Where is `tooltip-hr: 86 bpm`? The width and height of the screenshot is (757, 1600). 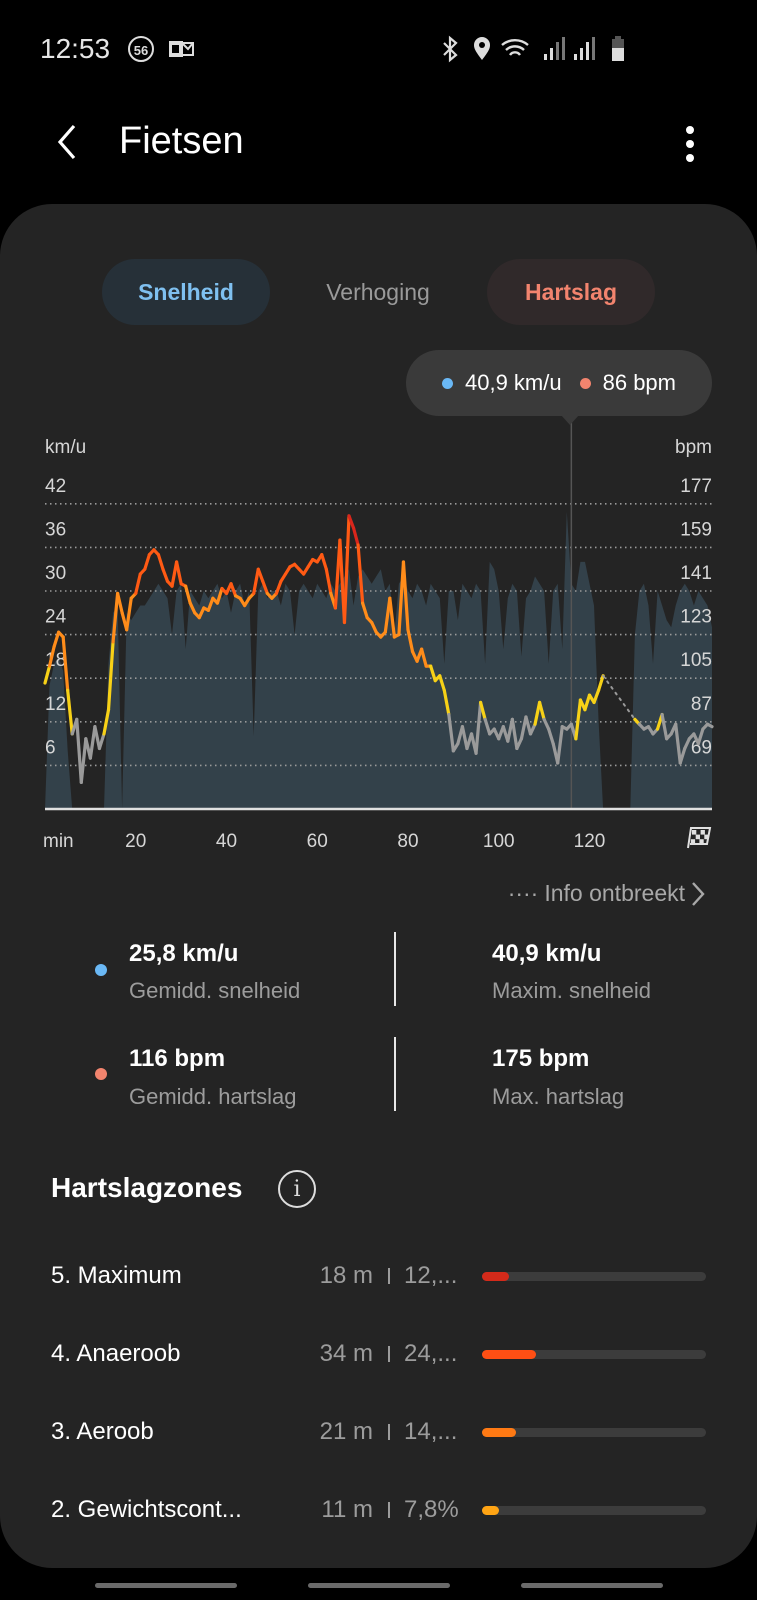 tooltip-hr: 86 bpm is located at coordinates (639, 382).